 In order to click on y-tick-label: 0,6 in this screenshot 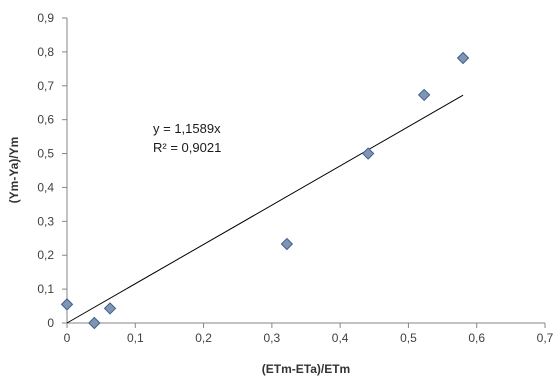, I will do `click(45, 120)`.